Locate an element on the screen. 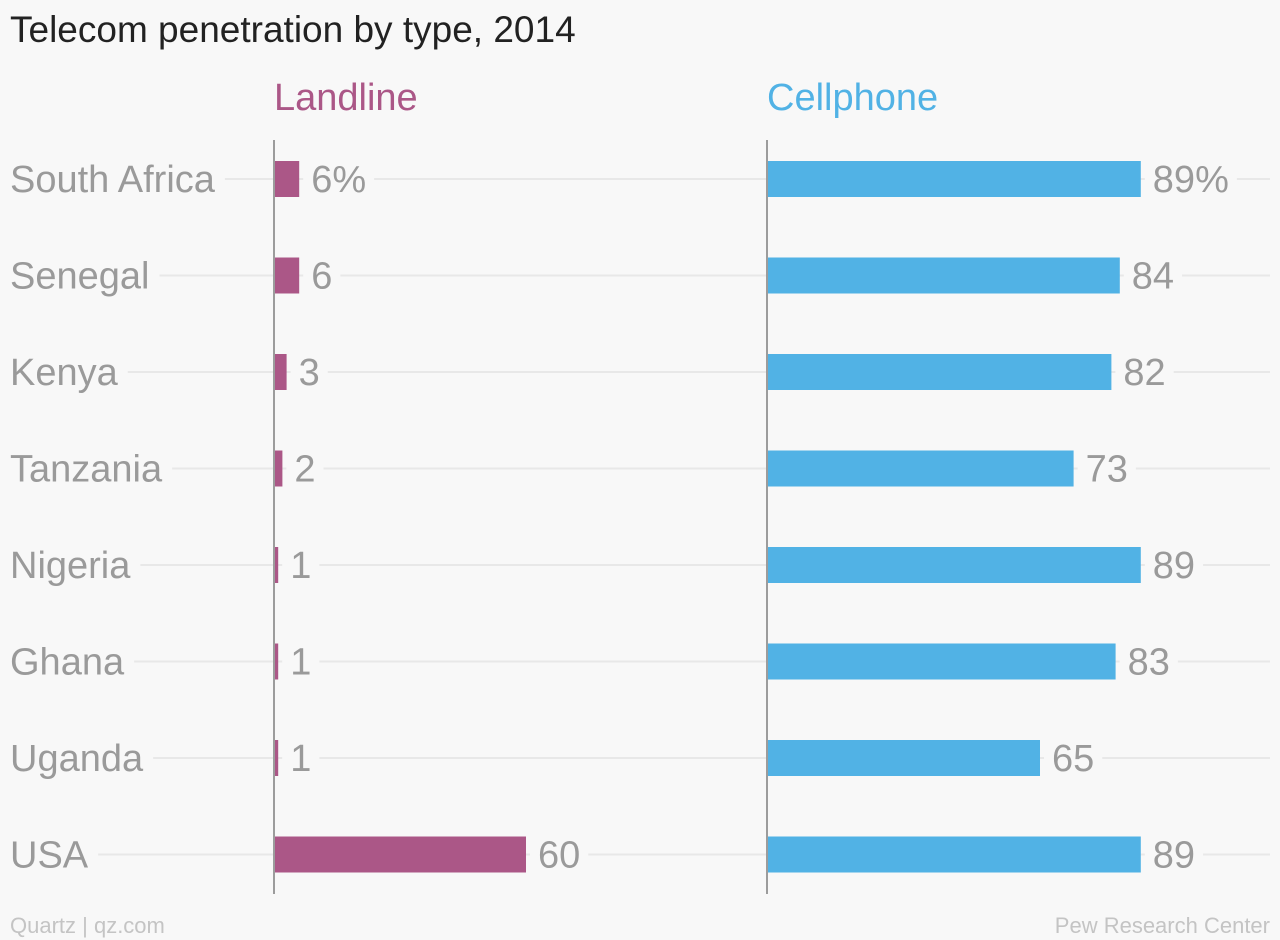  data-label: 89% is located at coordinates (1191, 180).